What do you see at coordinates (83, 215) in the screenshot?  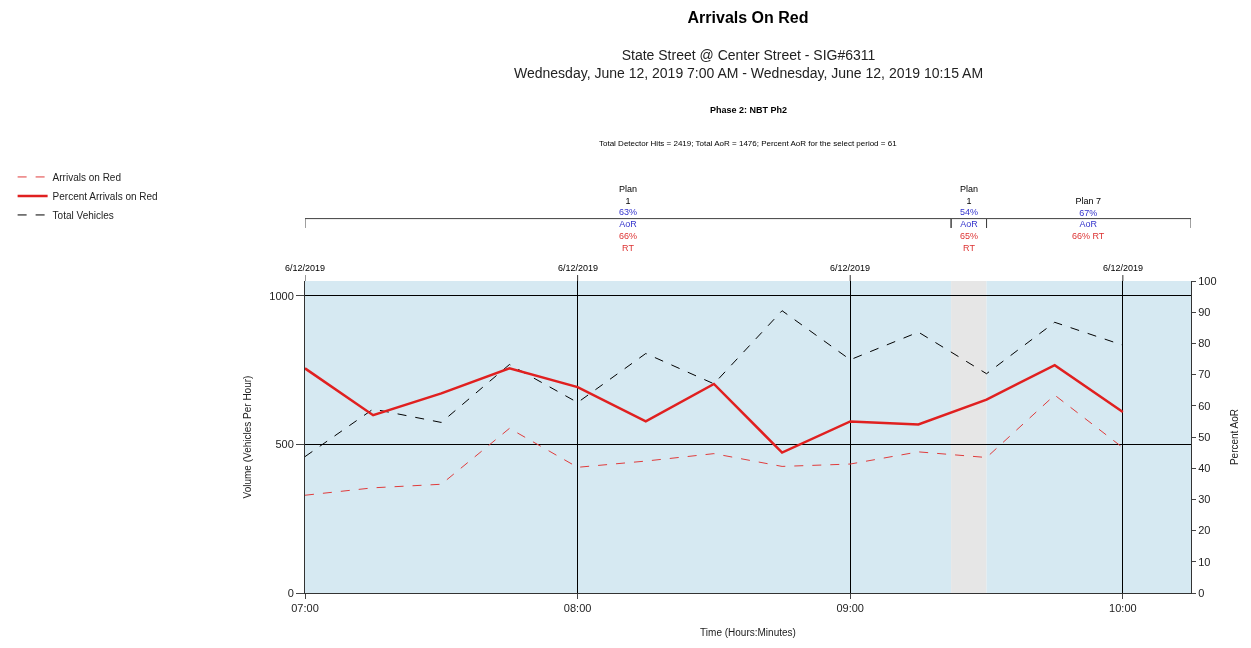 I see `legend-label: Total Vehicles` at bounding box center [83, 215].